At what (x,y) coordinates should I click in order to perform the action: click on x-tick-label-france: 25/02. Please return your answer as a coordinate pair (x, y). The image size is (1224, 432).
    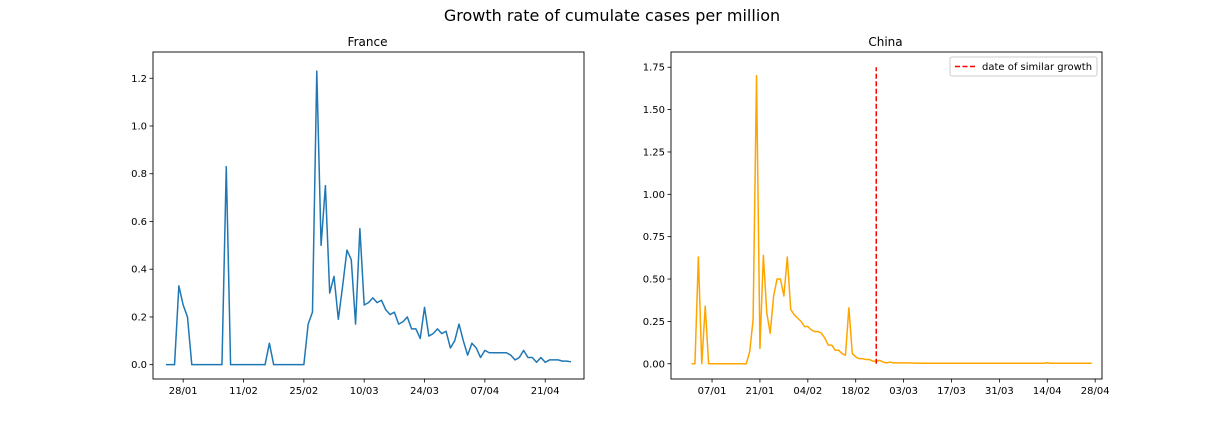
    Looking at the image, I should click on (303, 391).